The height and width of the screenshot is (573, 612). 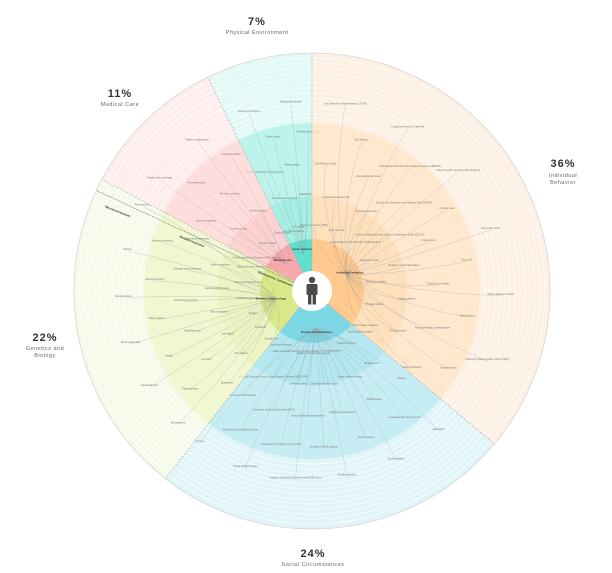 I want to click on behavior-title: Individual Behavior, so click(x=563, y=179).